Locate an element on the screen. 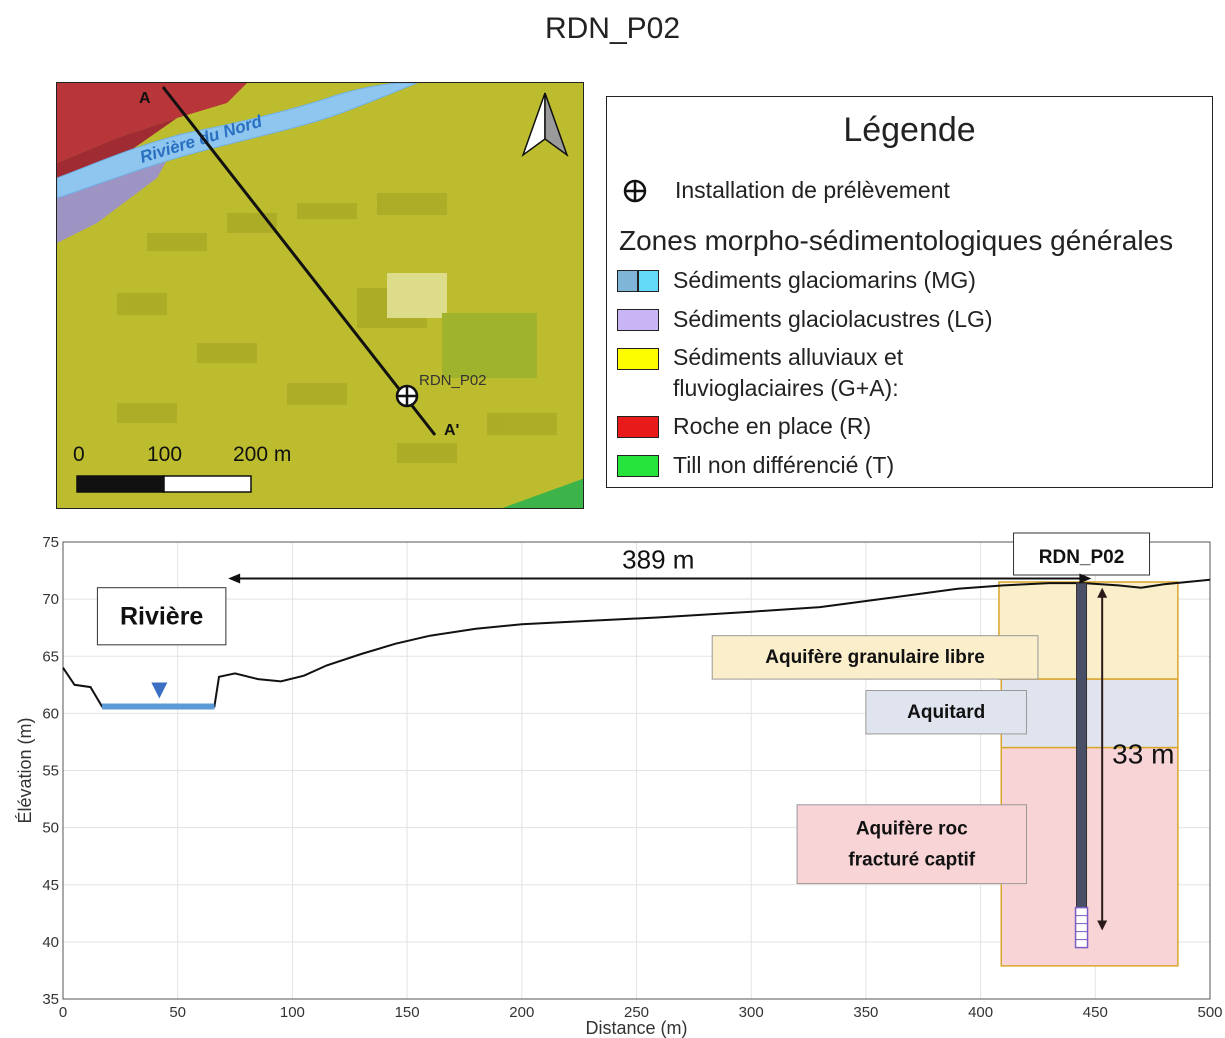 Image resolution: width=1225 pixels, height=1038 pixels. river-label-frame is located at coordinates (161, 616).